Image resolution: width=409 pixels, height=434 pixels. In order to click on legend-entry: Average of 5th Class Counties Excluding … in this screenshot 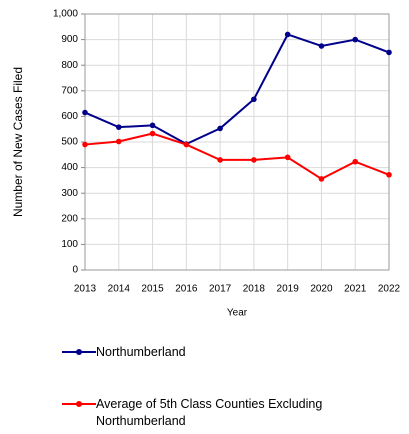, I will do `click(224, 413)`.